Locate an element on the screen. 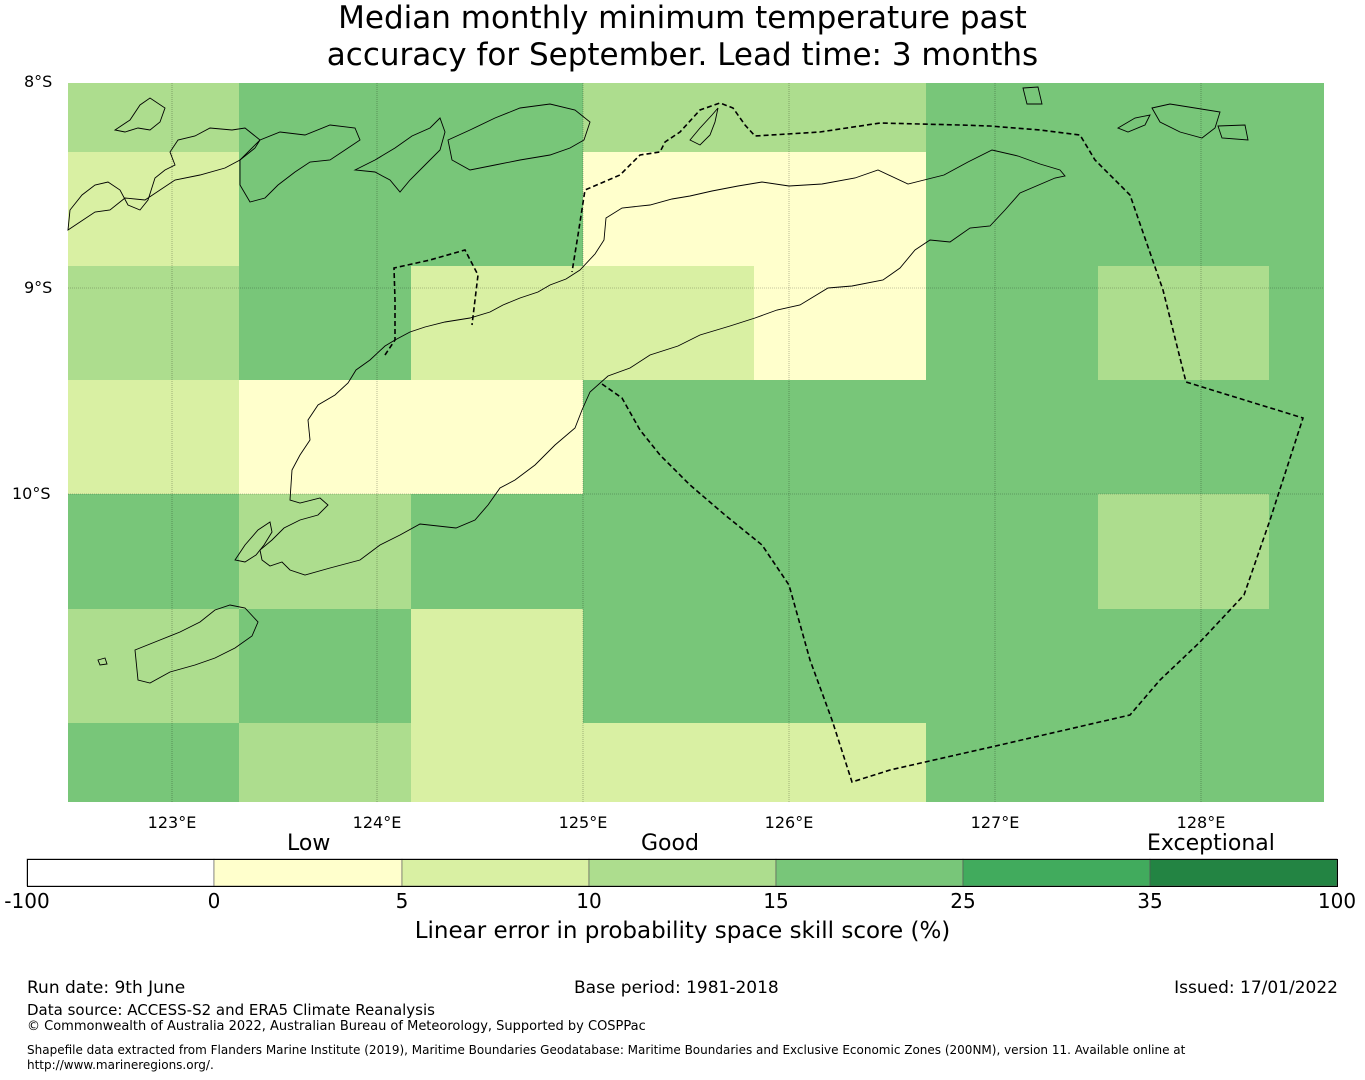  lon-label-123e: 123°E is located at coordinates (172, 822).